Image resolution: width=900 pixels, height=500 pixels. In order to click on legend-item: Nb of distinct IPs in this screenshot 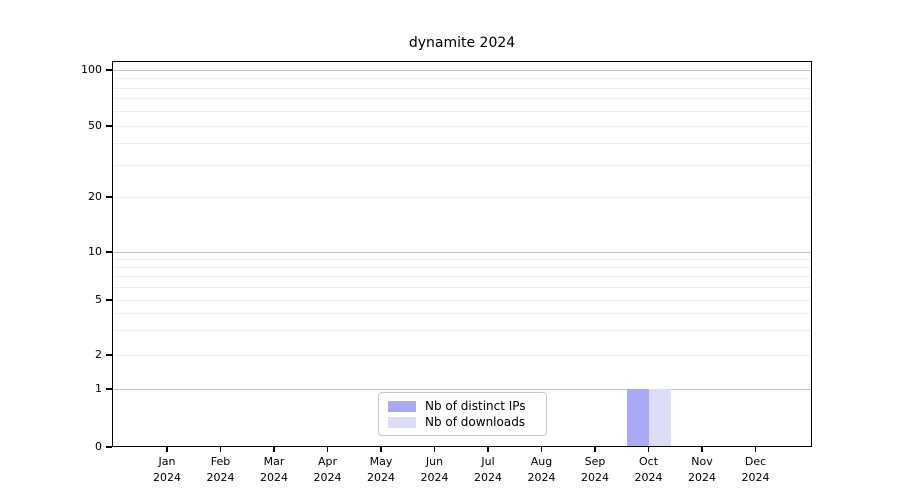, I will do `click(463, 406)`.